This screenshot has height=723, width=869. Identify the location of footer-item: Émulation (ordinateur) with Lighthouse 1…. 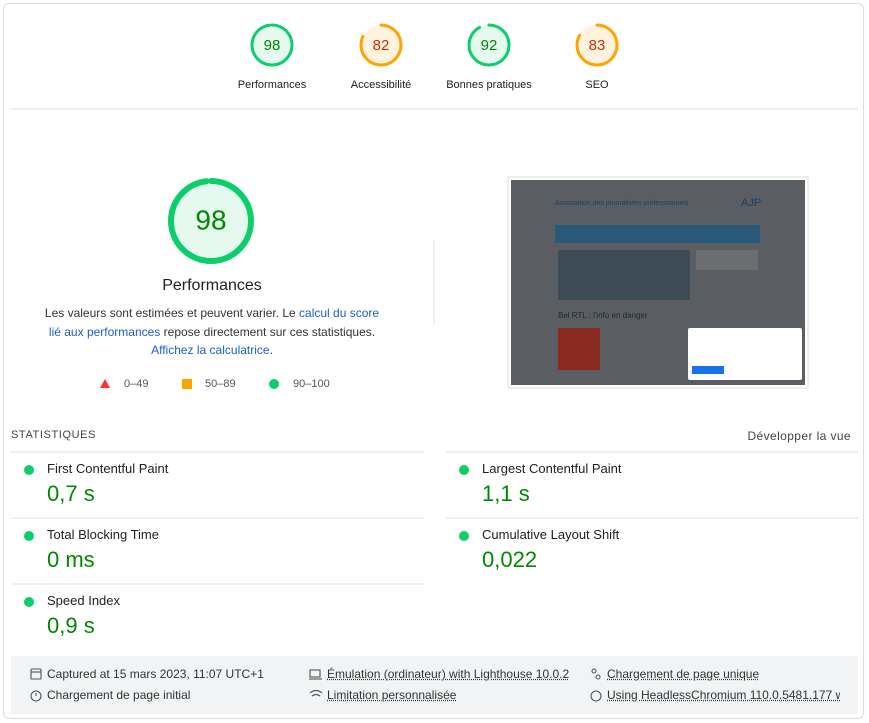
(448, 674).